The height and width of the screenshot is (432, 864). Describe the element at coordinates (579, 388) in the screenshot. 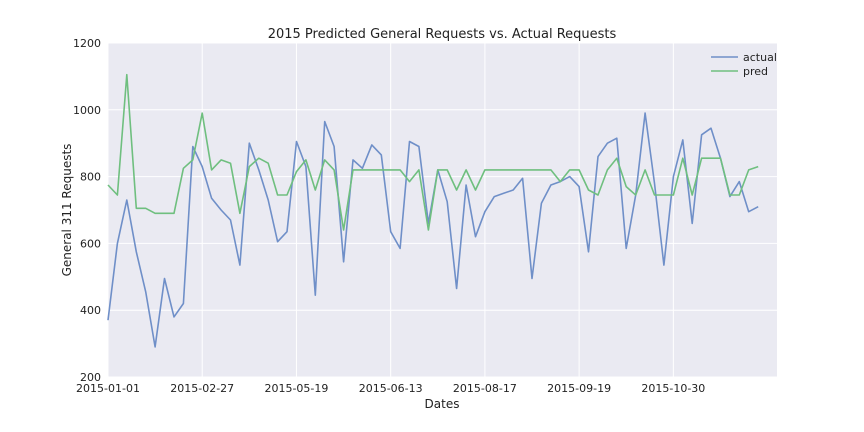

I see `x-tick-label: 2015-09-19` at that location.